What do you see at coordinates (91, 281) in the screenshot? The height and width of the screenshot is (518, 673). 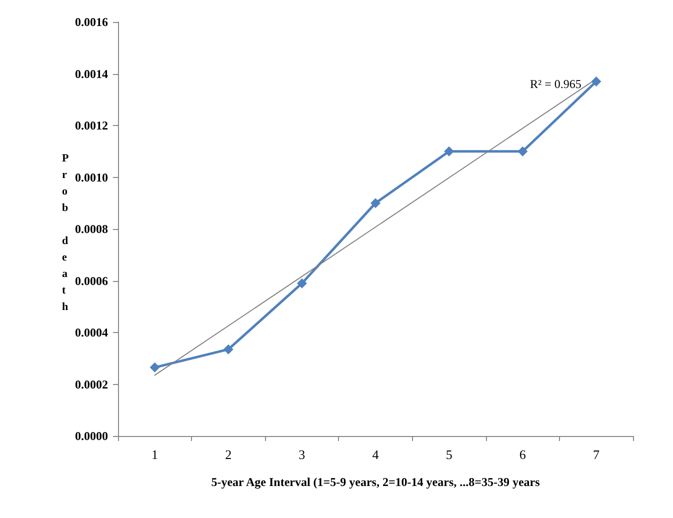 I see `y-tick-label: 0.0006` at bounding box center [91, 281].